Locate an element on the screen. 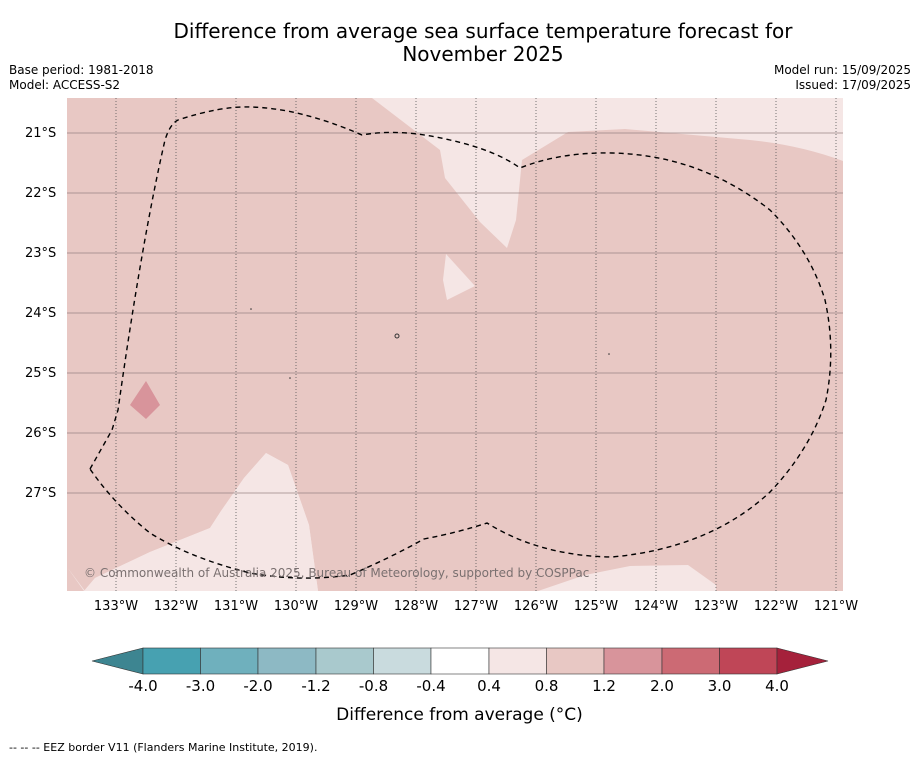  lat-label-24s: 24°S is located at coordinates (41, 313).